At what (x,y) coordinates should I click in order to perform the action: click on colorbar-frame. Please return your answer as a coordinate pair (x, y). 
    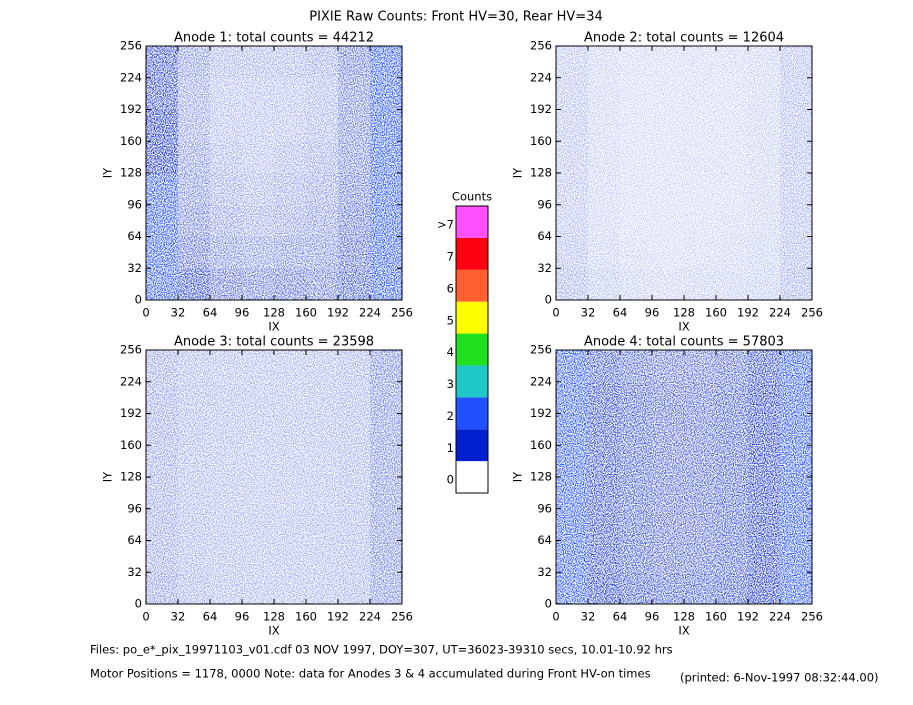
    Looking at the image, I should click on (472, 349).